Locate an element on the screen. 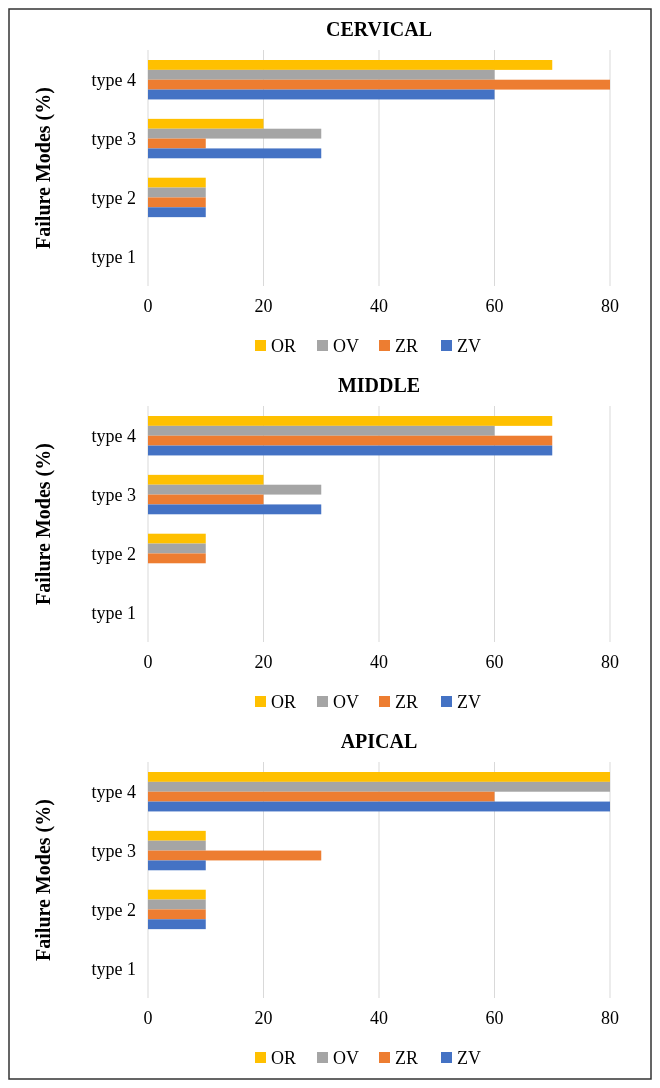 The width and height of the screenshot is (660, 1088). chart-title: MIDDLE is located at coordinates (379, 385).